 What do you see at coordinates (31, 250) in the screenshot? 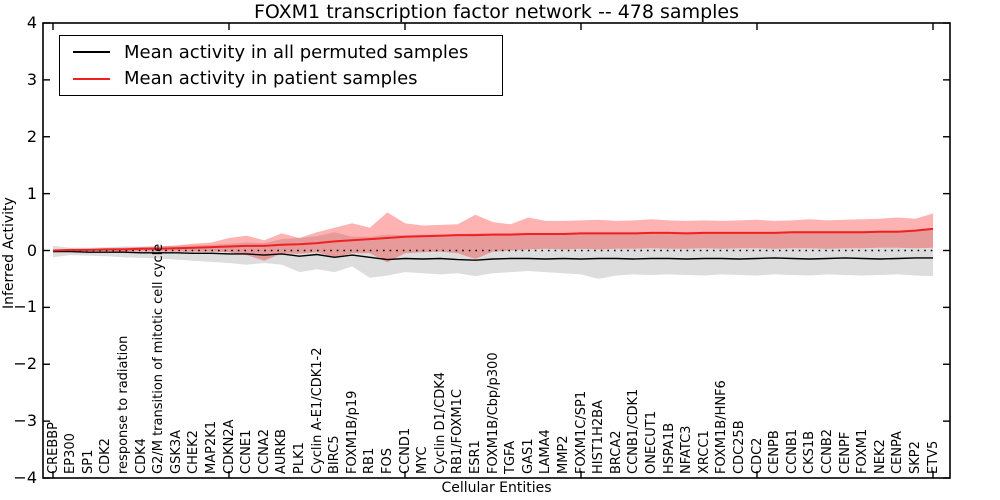
I see `y-tick-label: 0` at bounding box center [31, 250].